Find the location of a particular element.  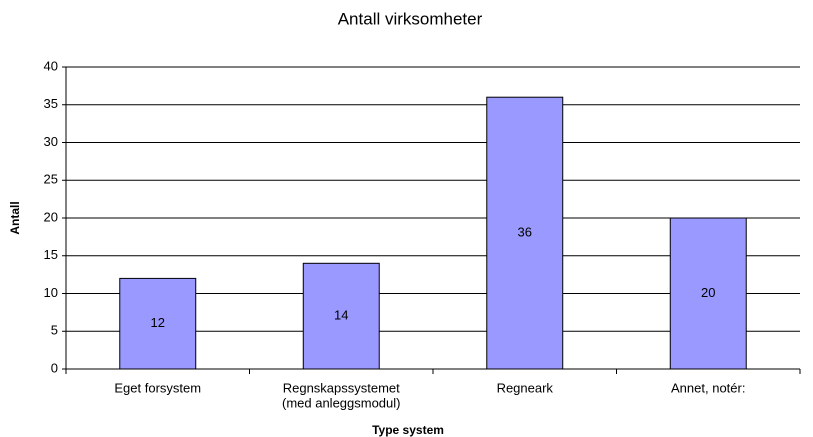

data-label: 14 is located at coordinates (341, 315).